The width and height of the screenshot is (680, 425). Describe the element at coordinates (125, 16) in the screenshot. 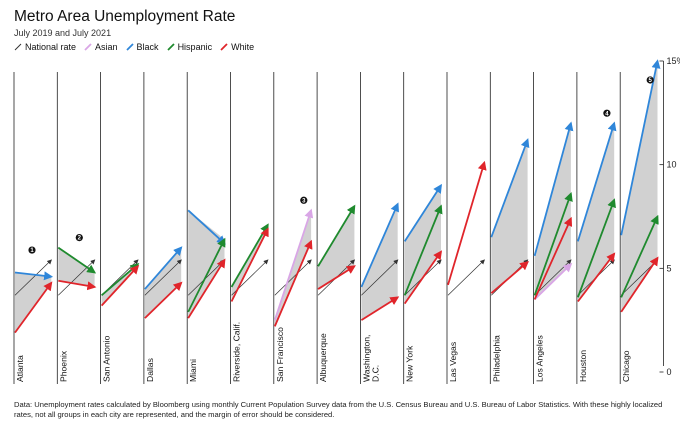

I see `chart-title: Metro Area Unemployment Rate` at that location.